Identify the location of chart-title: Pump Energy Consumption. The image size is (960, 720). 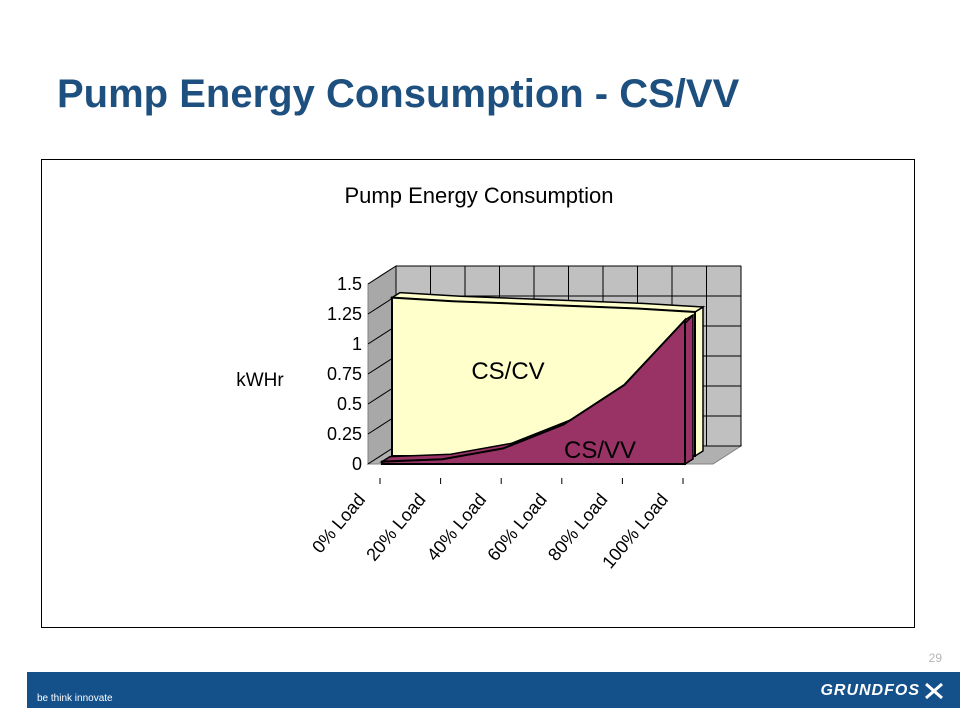
(478, 195).